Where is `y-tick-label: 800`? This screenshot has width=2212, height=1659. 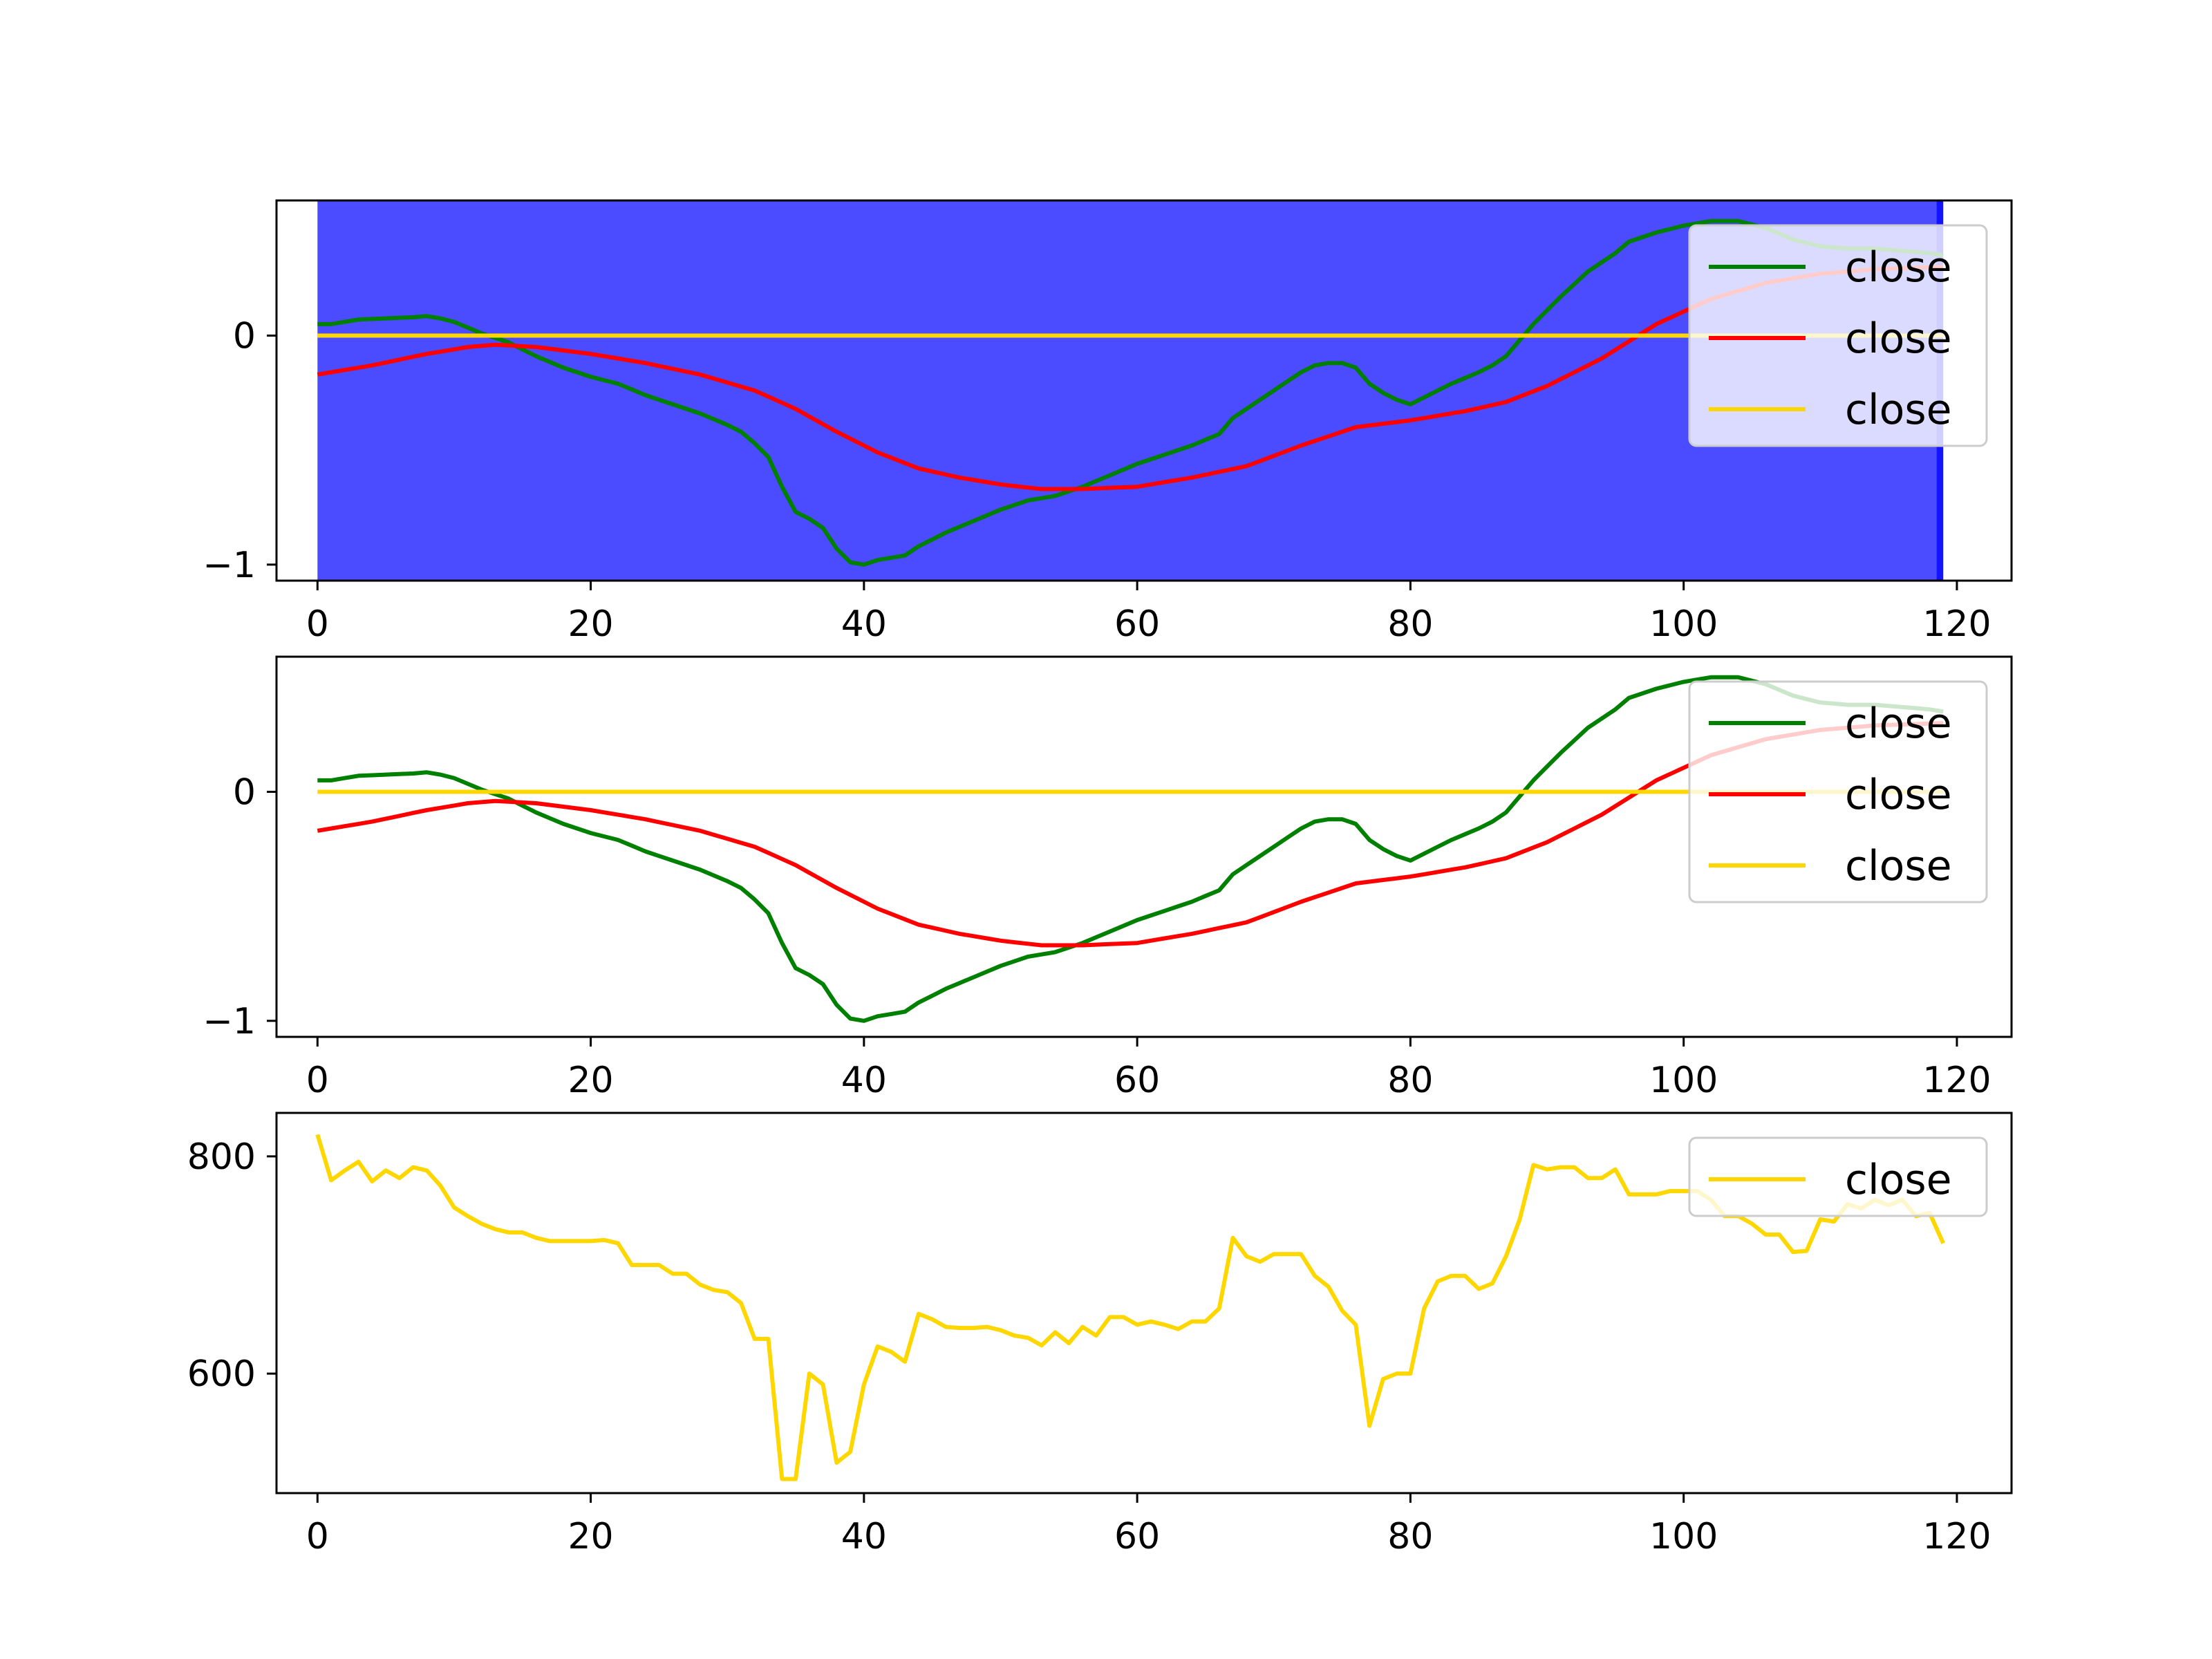 y-tick-label: 800 is located at coordinates (222, 1157).